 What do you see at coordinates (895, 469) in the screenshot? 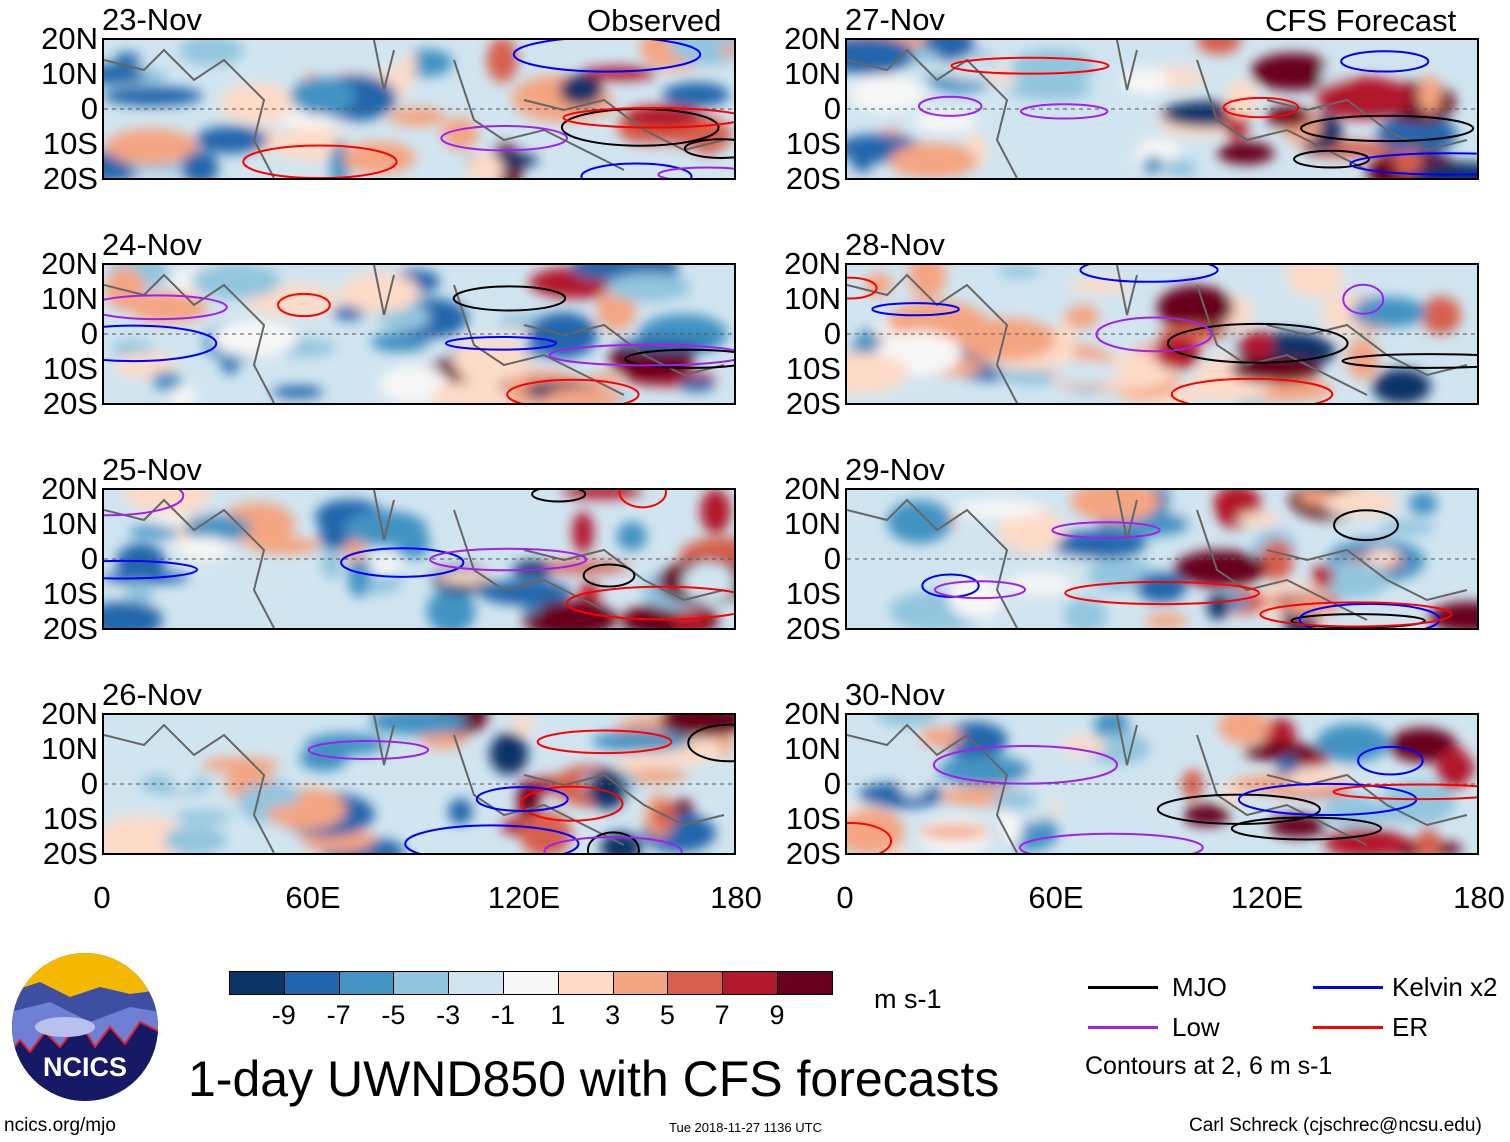
I see `panel-date: 29-Nov` at bounding box center [895, 469].